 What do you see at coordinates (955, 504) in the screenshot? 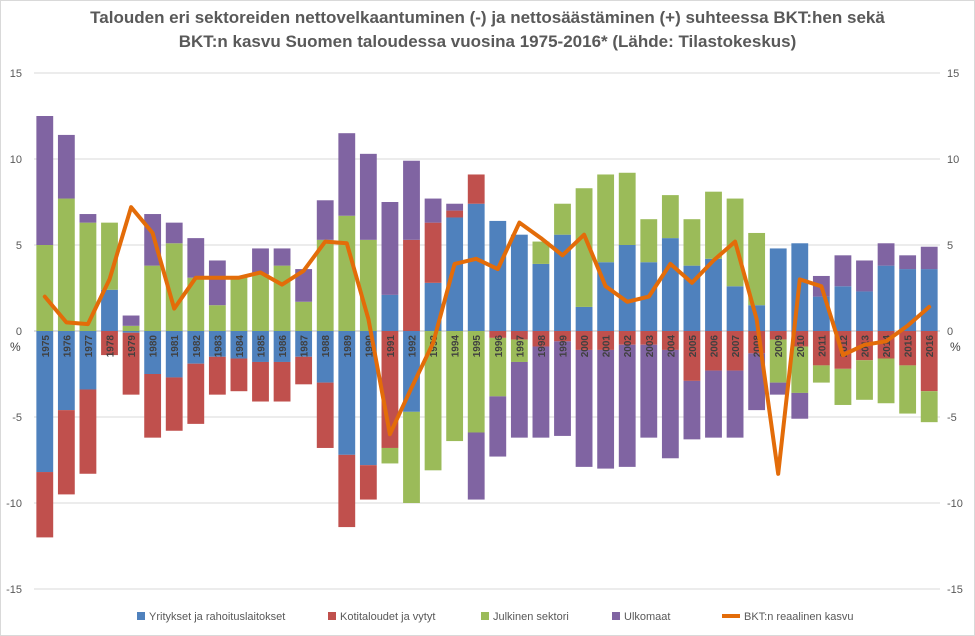
I see `y-tick-right: -10` at bounding box center [955, 504].